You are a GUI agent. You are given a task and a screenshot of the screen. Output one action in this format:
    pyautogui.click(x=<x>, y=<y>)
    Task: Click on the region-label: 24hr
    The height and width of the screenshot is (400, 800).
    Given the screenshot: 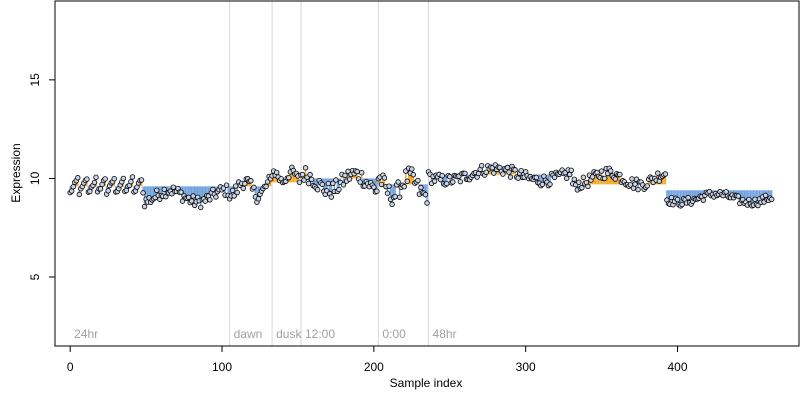 What is the action you would take?
    pyautogui.click(x=86, y=334)
    